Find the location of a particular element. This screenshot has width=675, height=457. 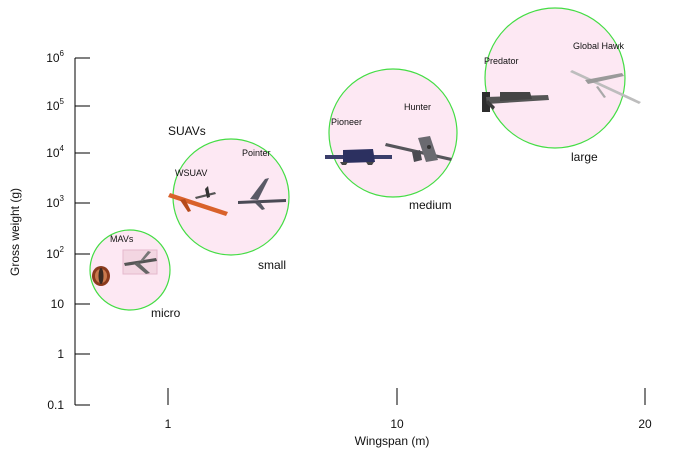

x-tick-label: 20 is located at coordinates (645, 424).